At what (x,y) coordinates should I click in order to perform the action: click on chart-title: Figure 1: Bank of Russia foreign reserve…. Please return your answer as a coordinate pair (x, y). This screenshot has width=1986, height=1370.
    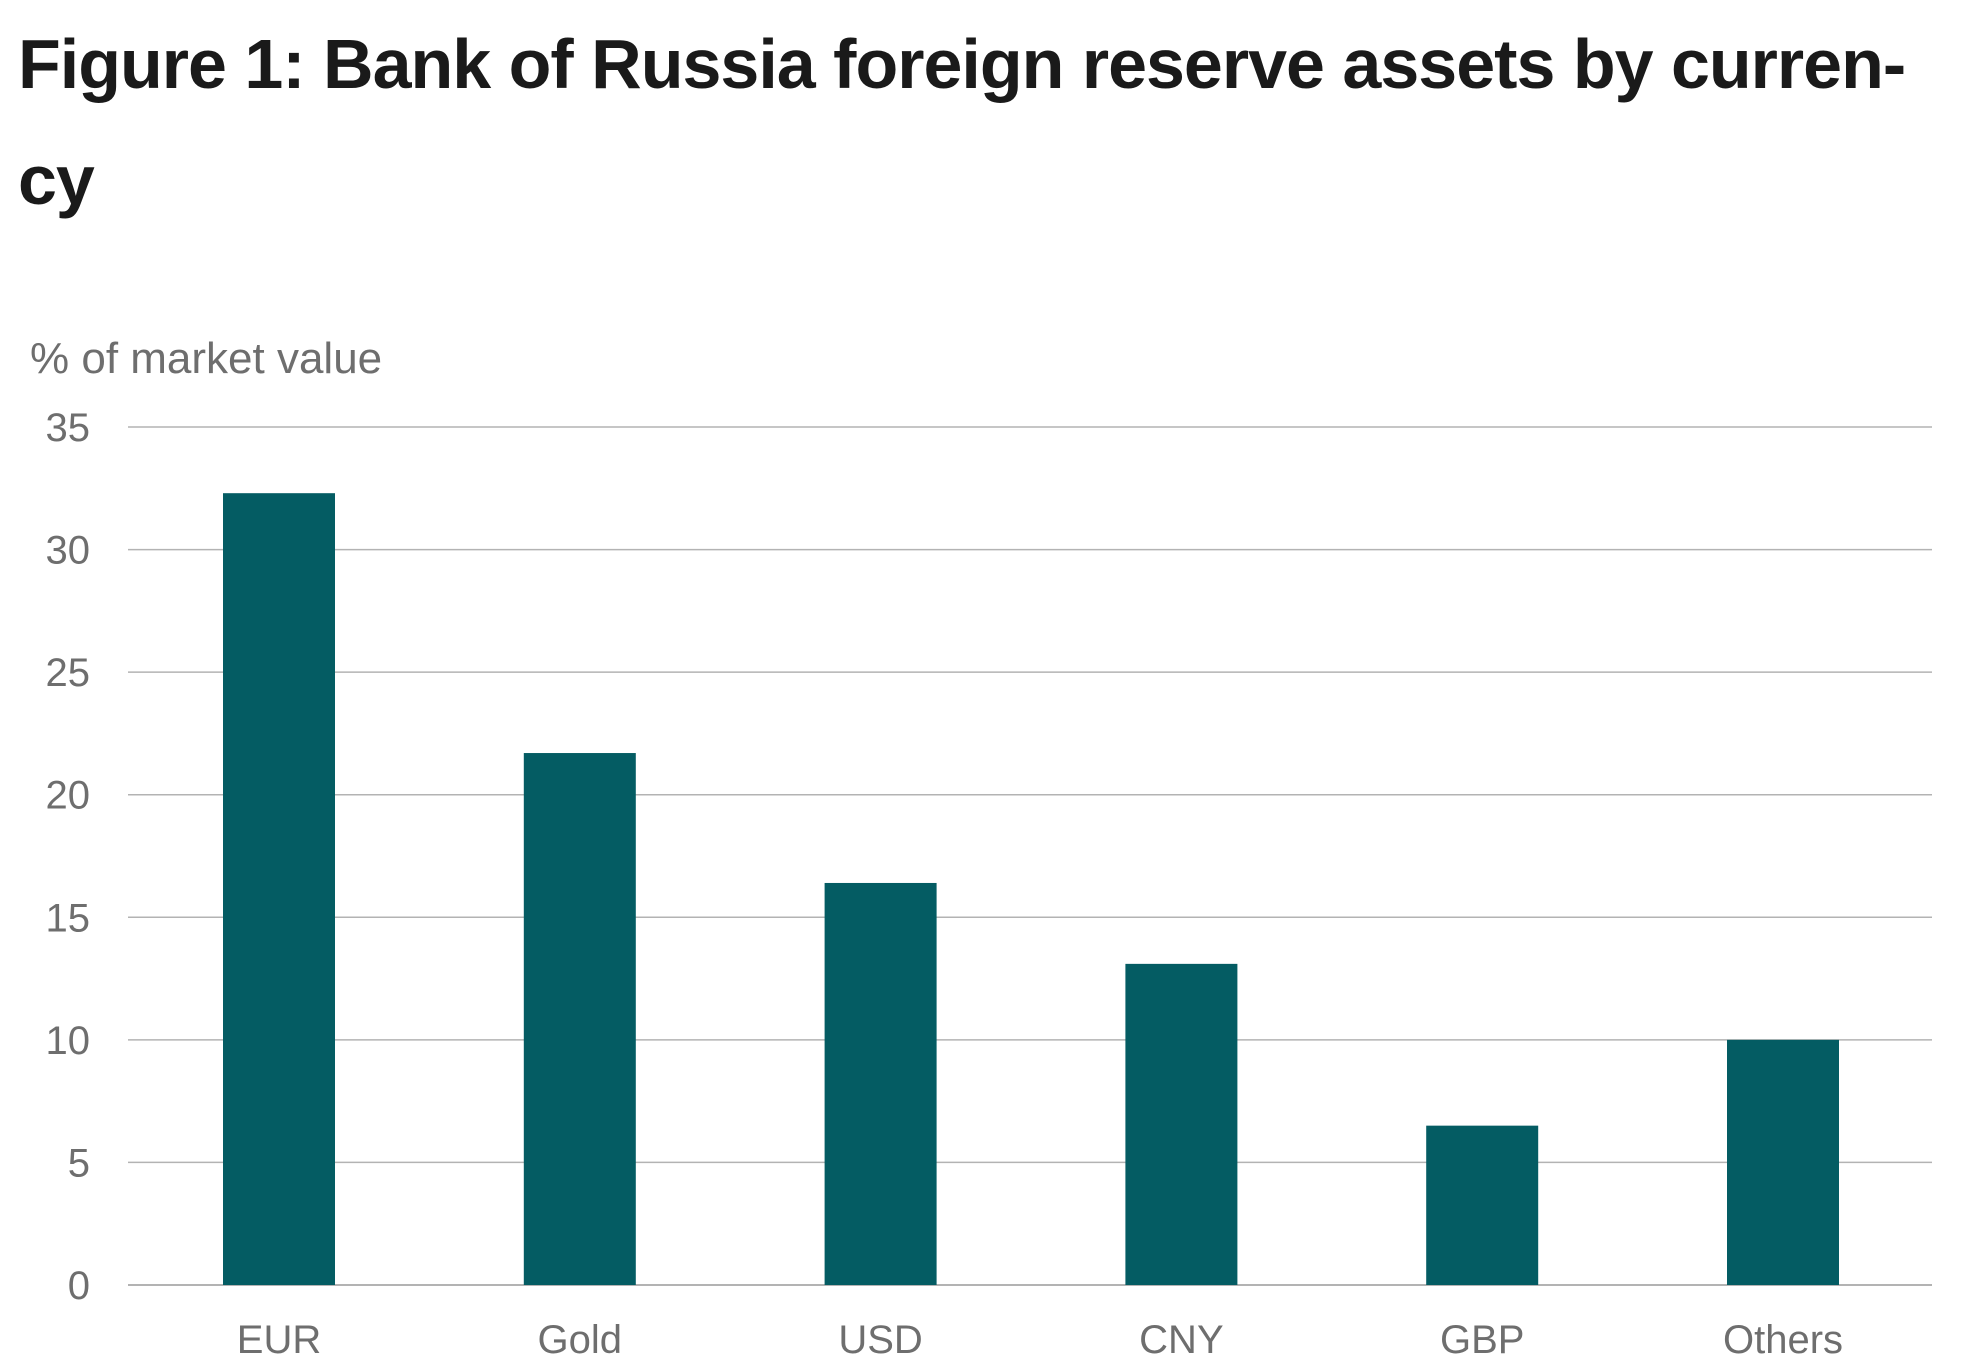
    Looking at the image, I should click on (962, 122).